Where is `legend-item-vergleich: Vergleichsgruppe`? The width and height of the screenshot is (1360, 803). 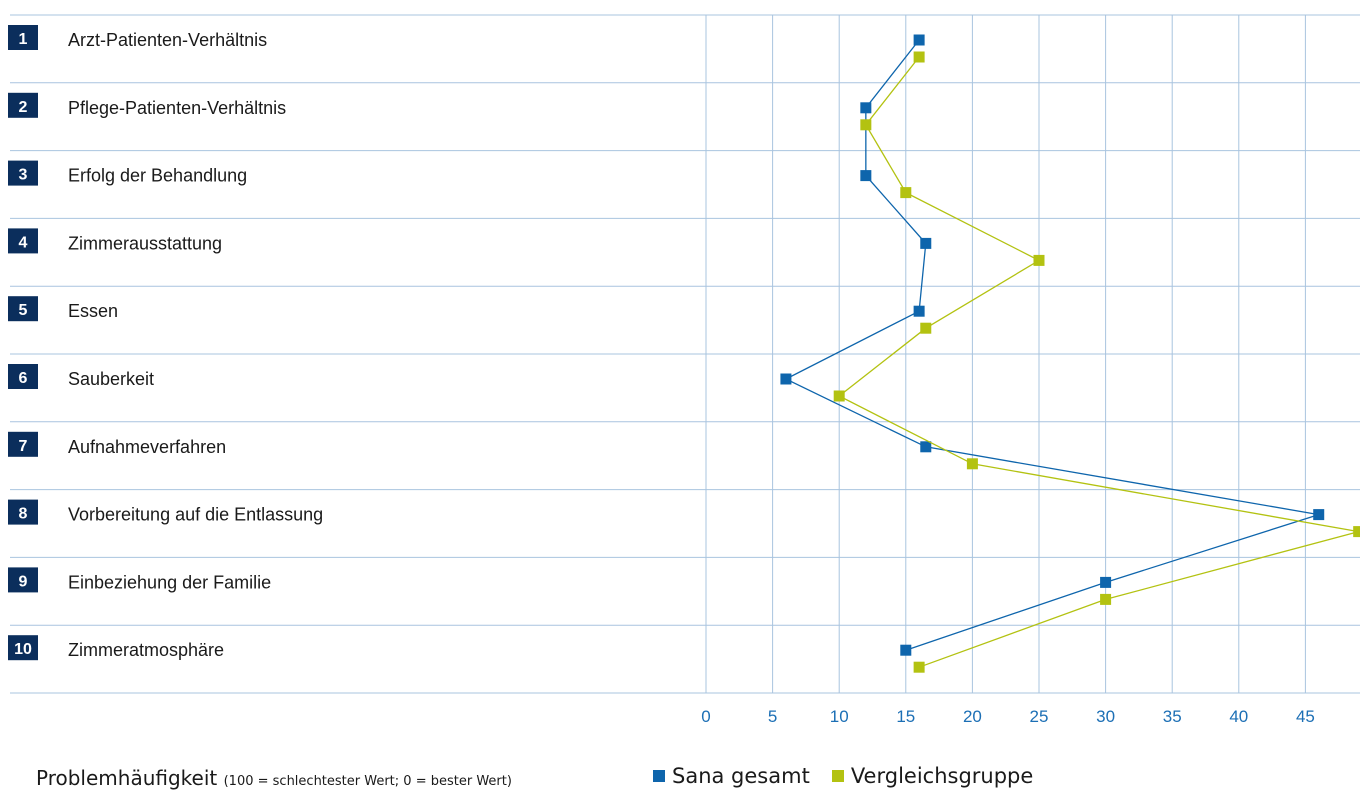
legend-item-vergleich: Vergleichsgruppe is located at coordinates (932, 776).